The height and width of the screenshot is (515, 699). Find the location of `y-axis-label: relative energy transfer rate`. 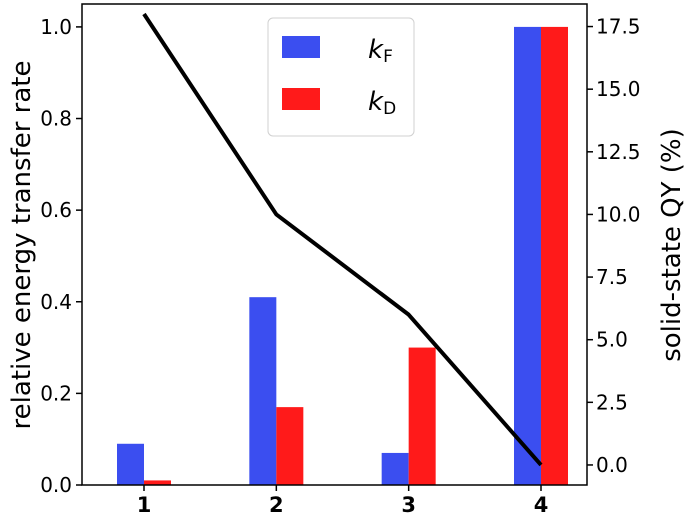

y-axis-label: relative energy transfer rate is located at coordinates (22, 245).